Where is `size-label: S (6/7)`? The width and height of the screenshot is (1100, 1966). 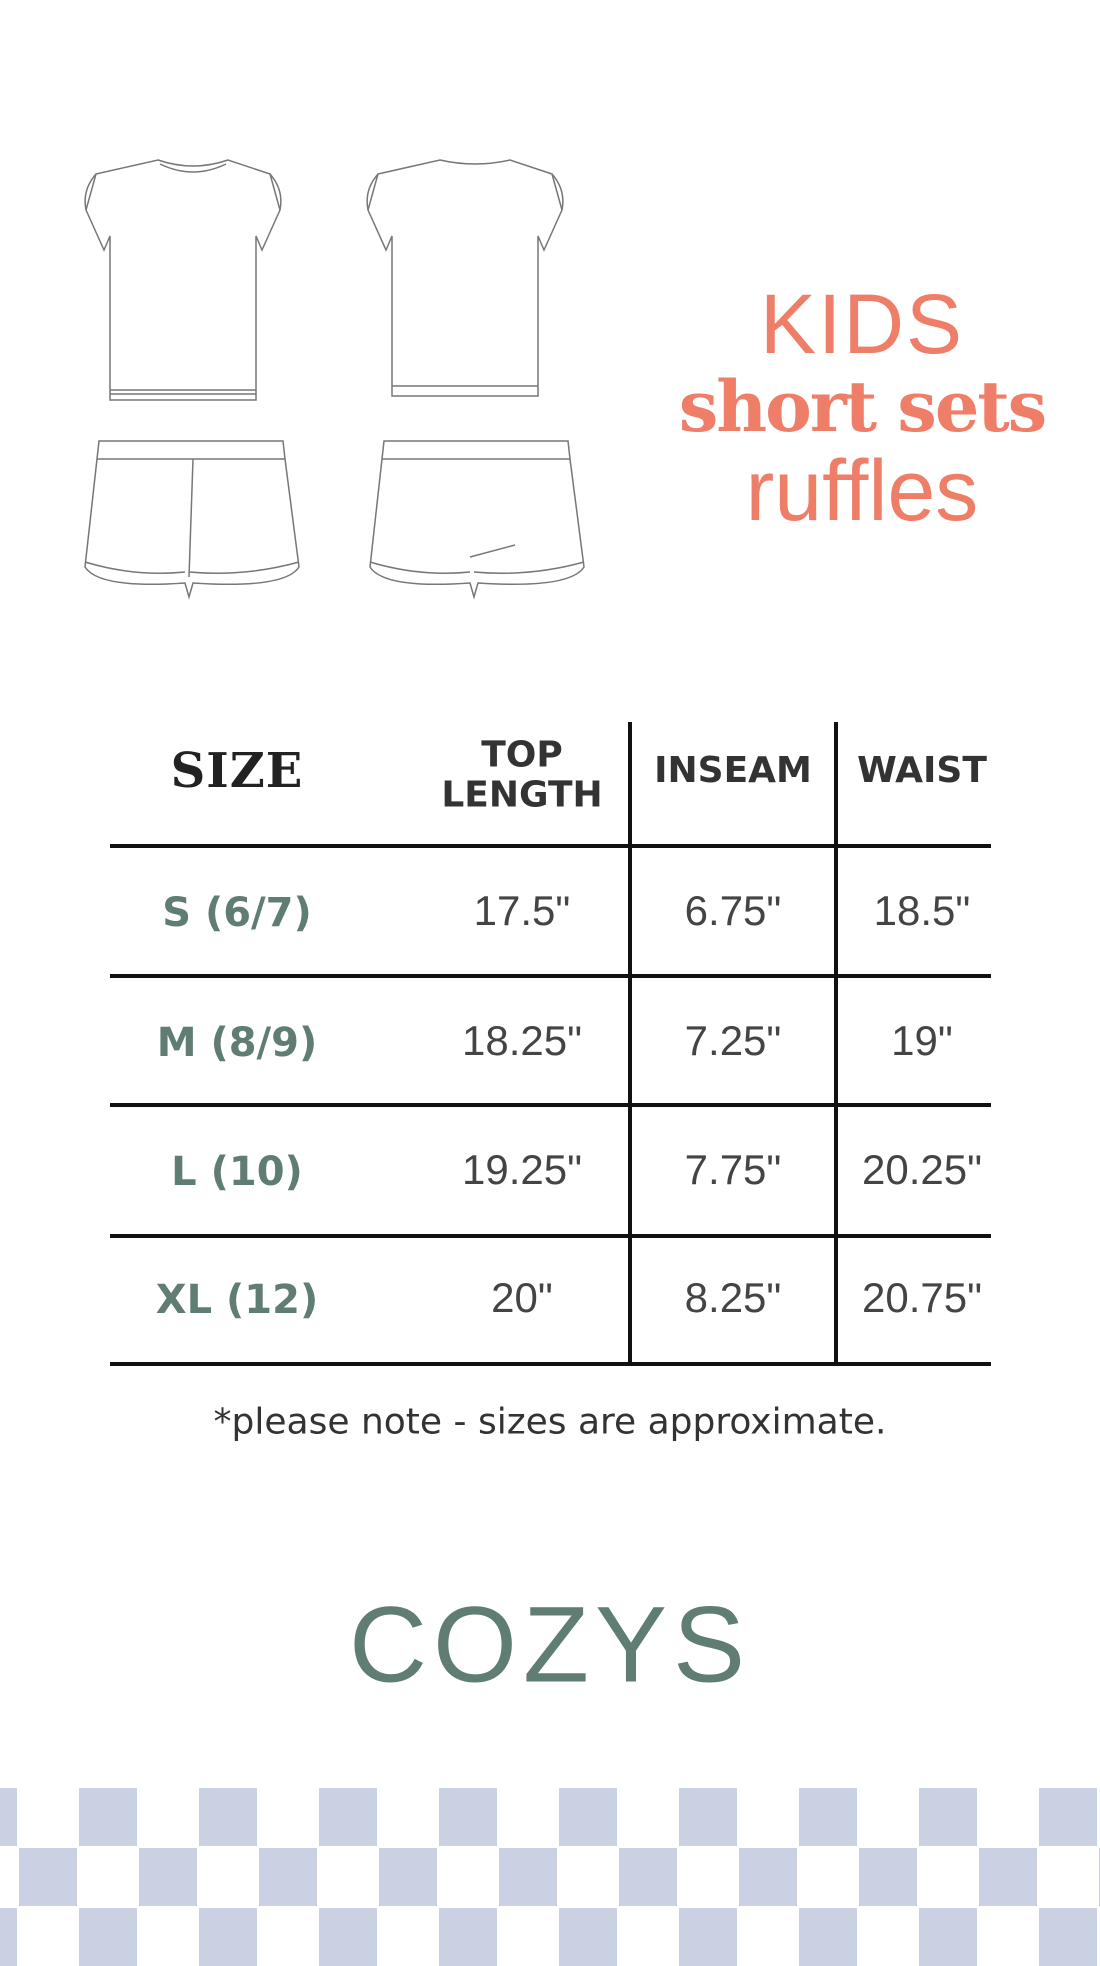 size-label: S (6/7) is located at coordinates (237, 913).